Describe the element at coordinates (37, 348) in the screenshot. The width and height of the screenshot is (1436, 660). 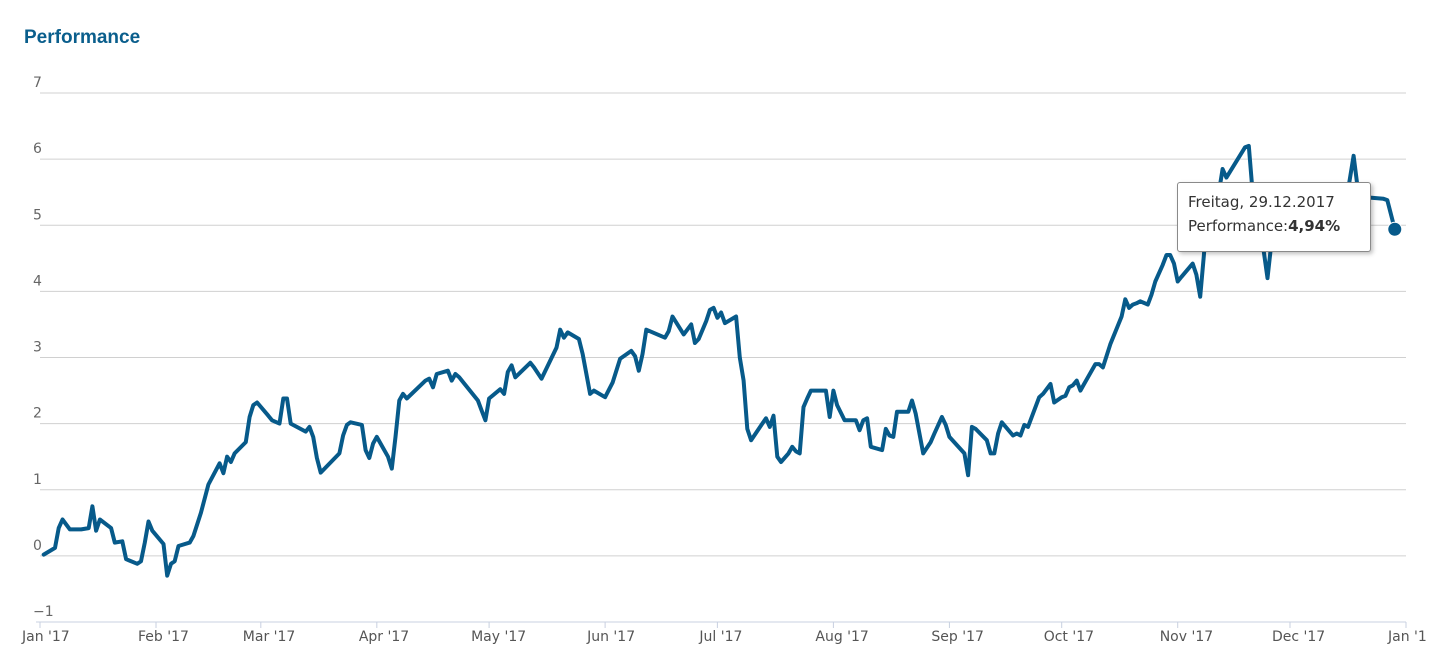
I see `y-tick-label-4: 3` at that location.